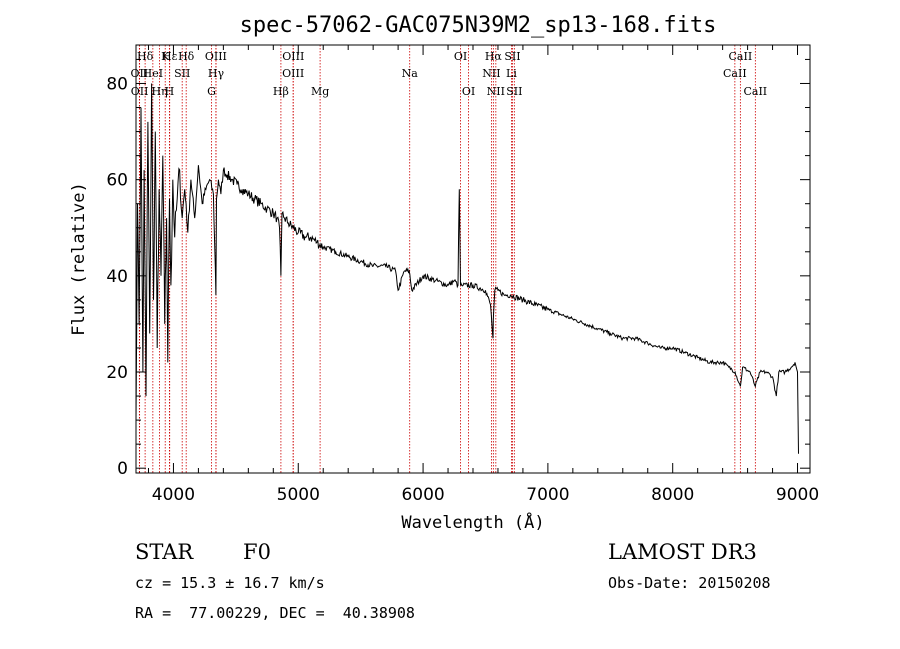 This screenshot has height=649, width=900. What do you see at coordinates (547, 495) in the screenshot?
I see `x-tick-label-7000: 7000` at bounding box center [547, 495].